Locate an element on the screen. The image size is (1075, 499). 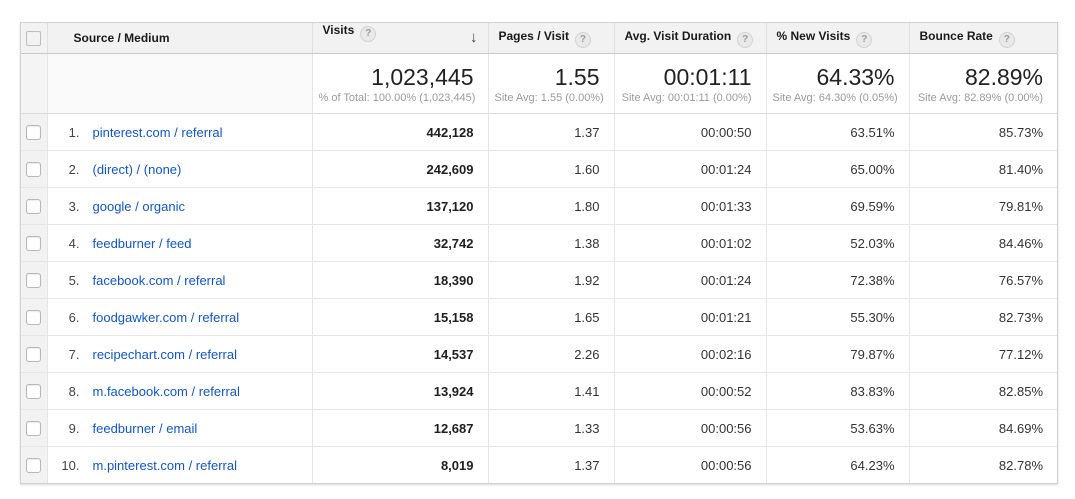
column-label: Pages / Visit is located at coordinates (533, 35).